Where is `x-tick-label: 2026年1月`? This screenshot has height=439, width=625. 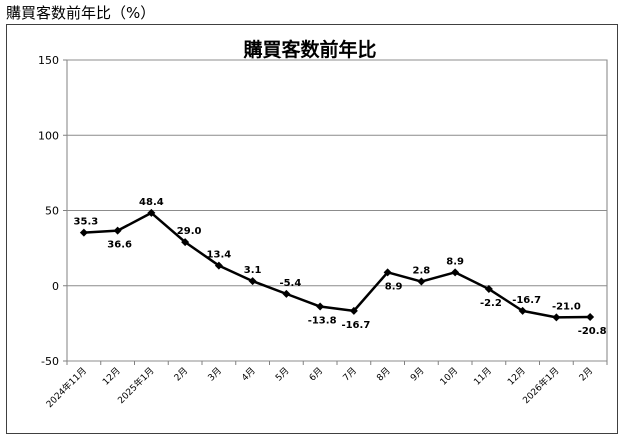 x-tick-label: 2026年1月 is located at coordinates (540, 385).